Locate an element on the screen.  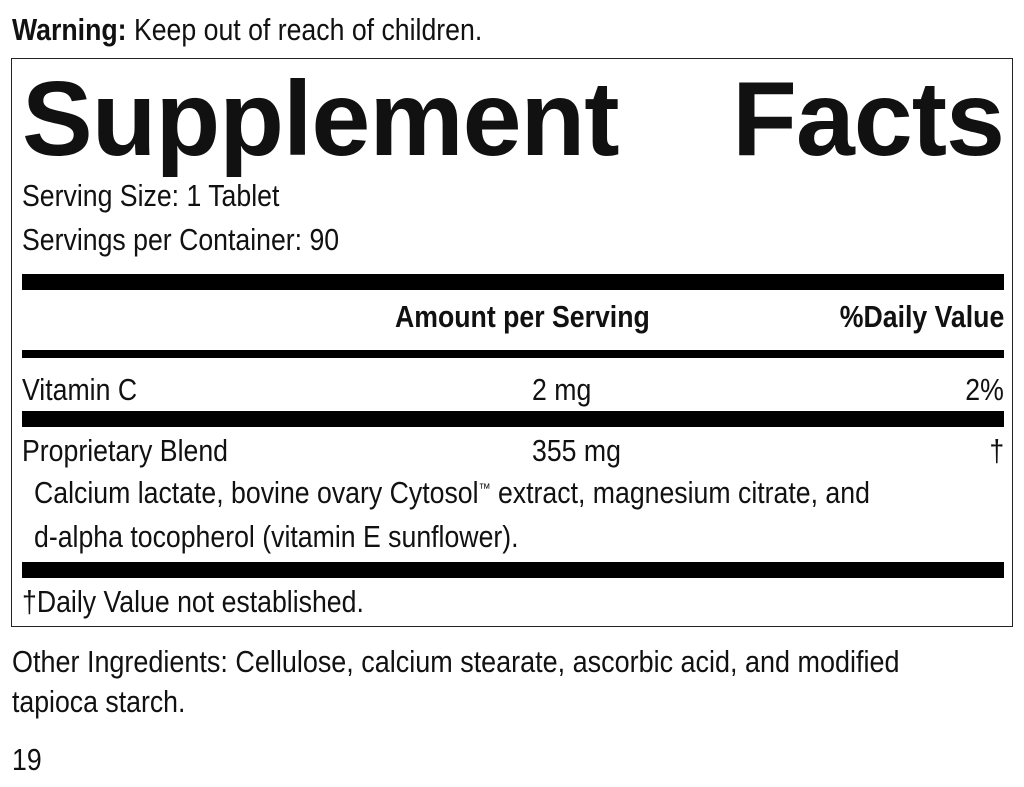
header-daily-value: %Daily Value is located at coordinates (921, 316).